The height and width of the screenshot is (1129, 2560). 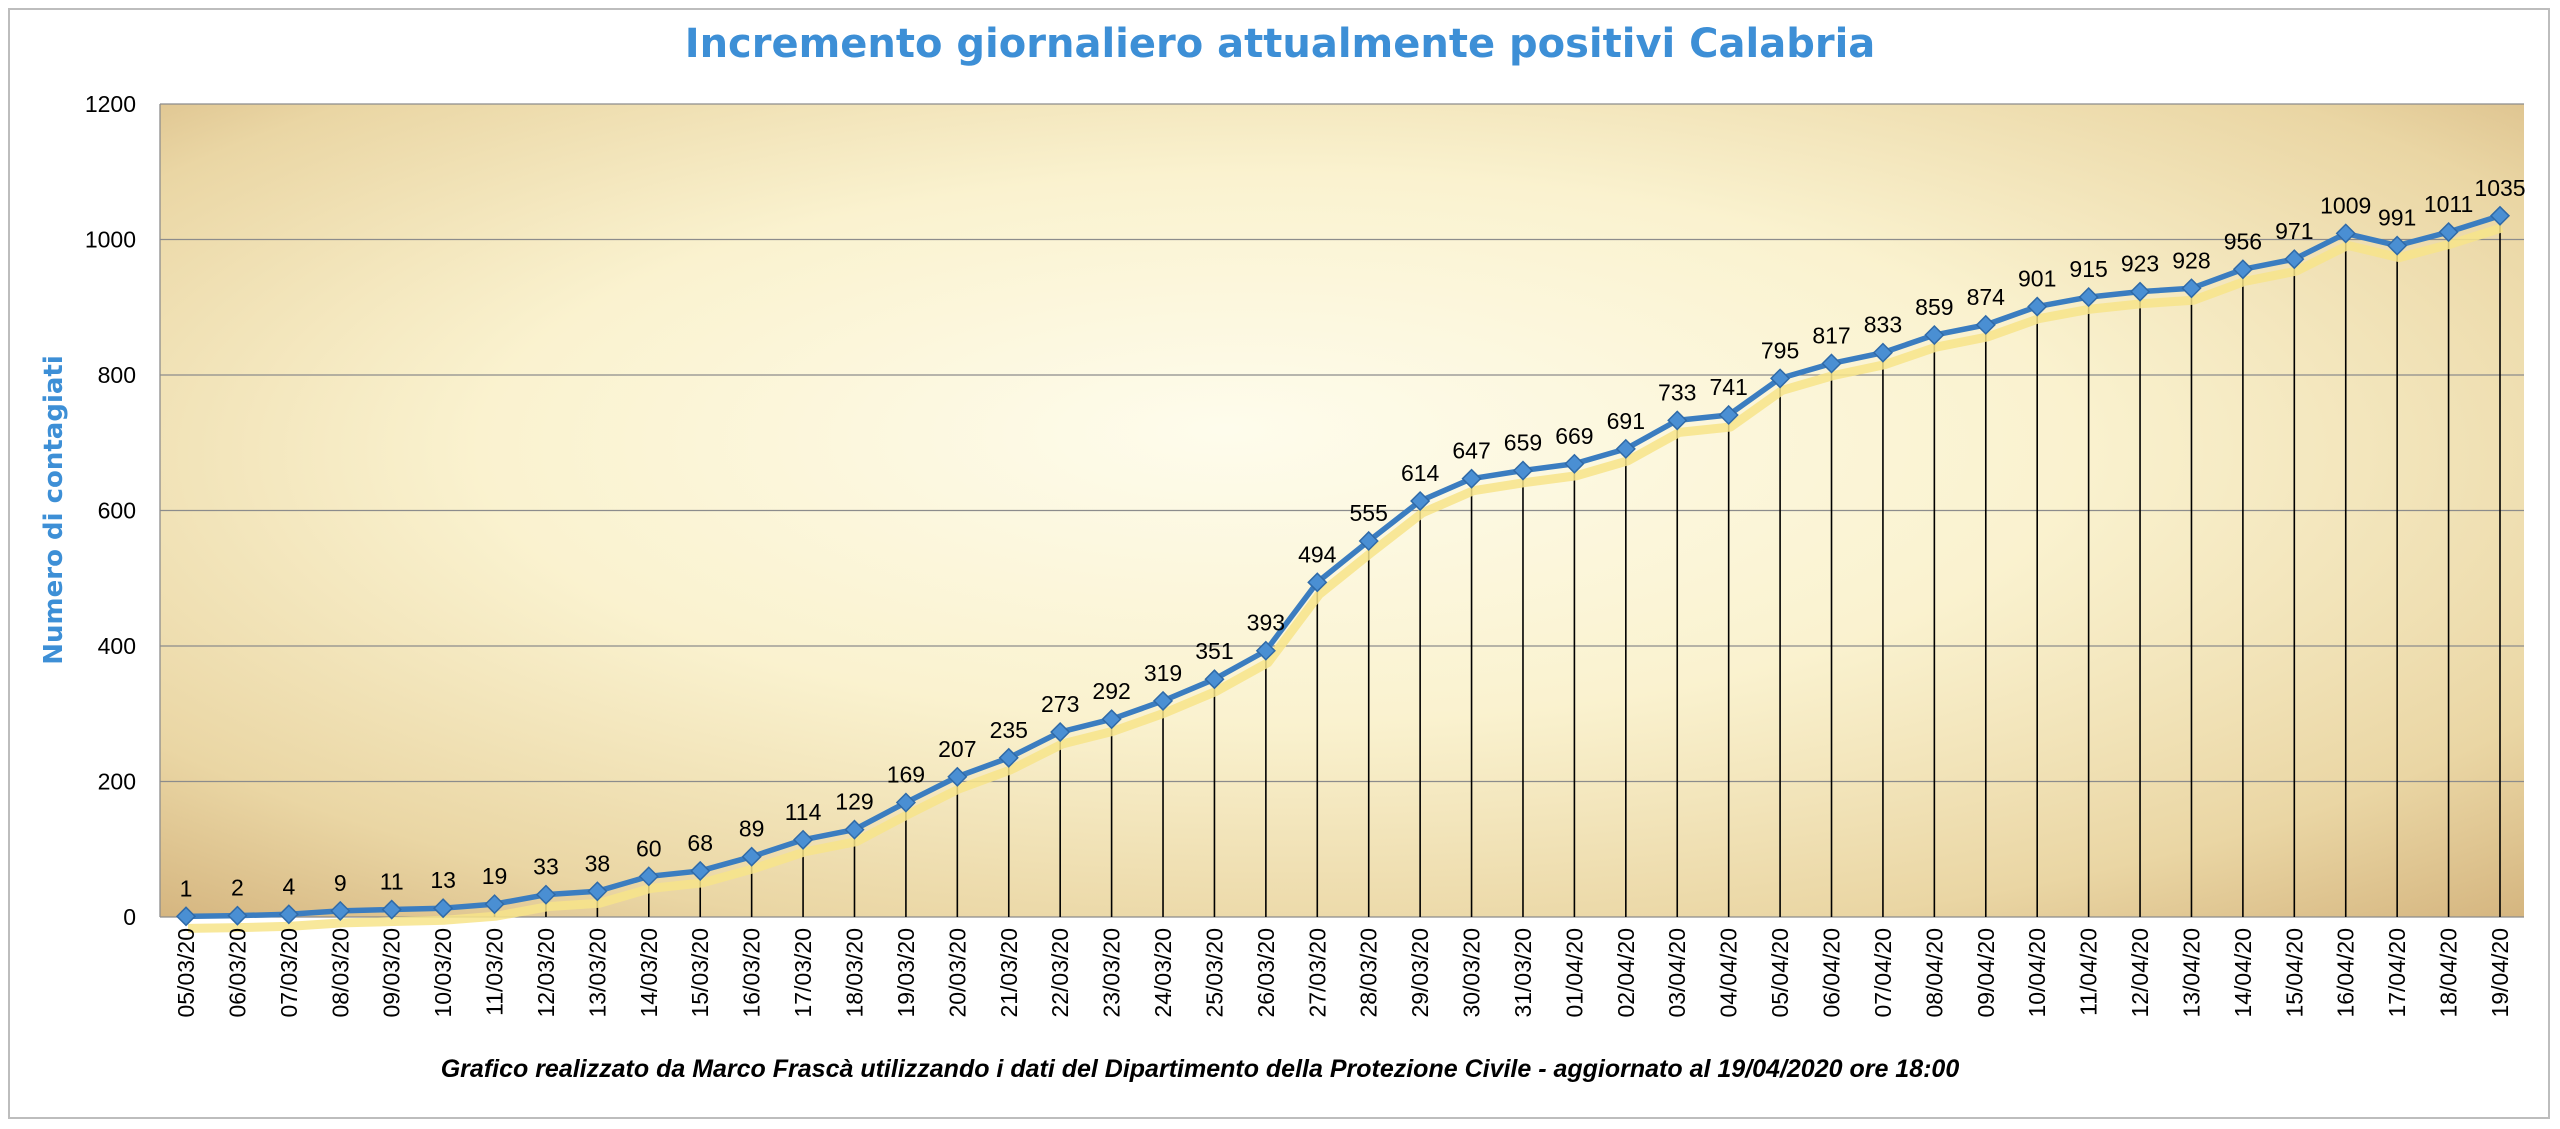 I want to click on y-tick-label: 0, so click(x=129, y=917).